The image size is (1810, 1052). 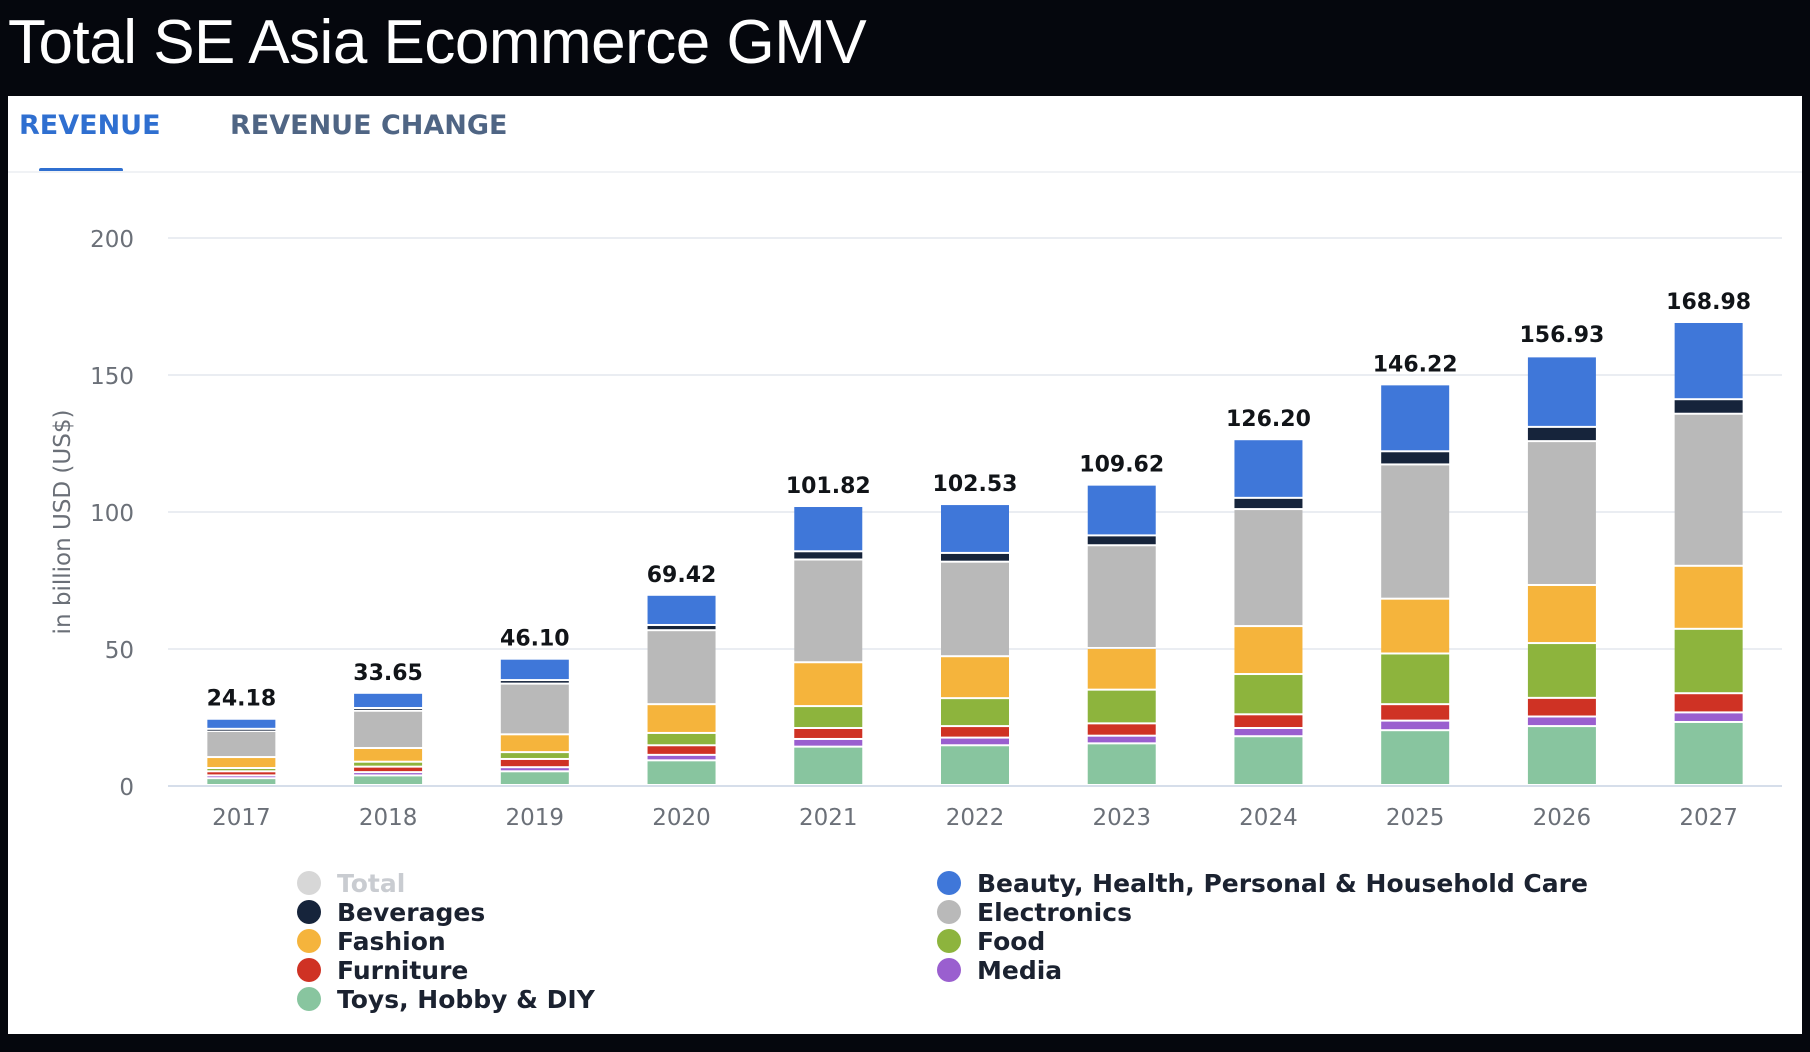 I want to click on y-tick-label: 100, so click(x=112, y=514).